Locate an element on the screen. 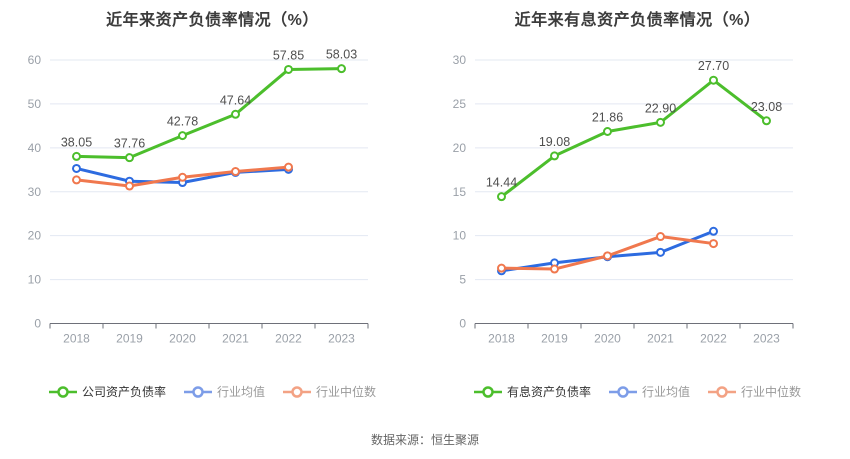 Image resolution: width=850 pixels, height=459 pixels. data-point-label: 38.05 is located at coordinates (76, 142).